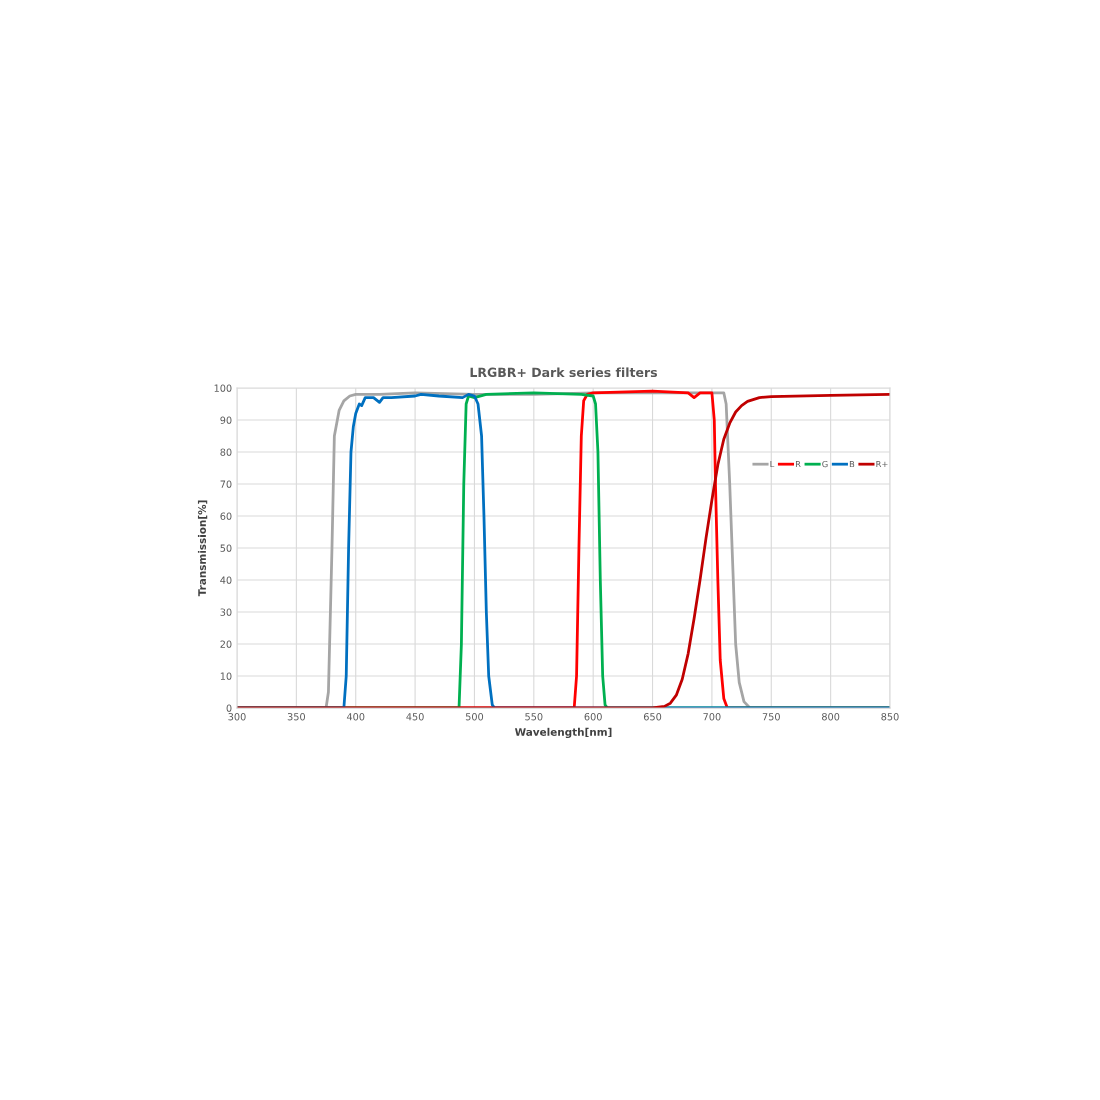 This screenshot has height=1100, width=1100. What do you see at coordinates (296, 717) in the screenshot?
I see `x-tick-label: 350` at bounding box center [296, 717].